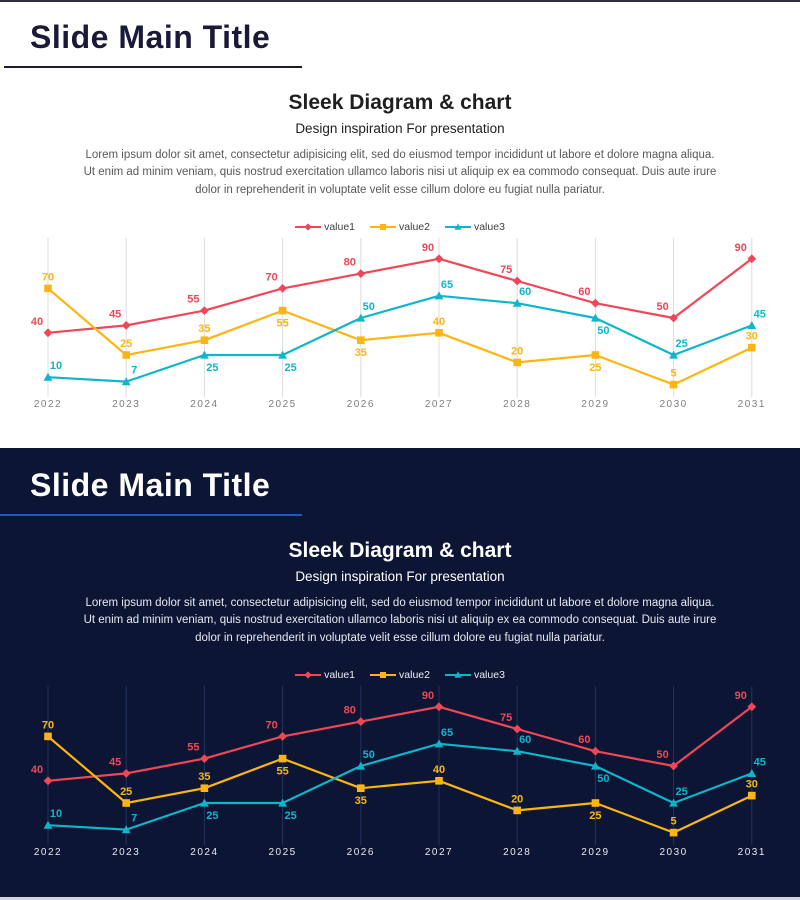 This screenshot has width=800, height=900. Describe the element at coordinates (752, 785) in the screenshot. I see `svg-text: 30` at that location.